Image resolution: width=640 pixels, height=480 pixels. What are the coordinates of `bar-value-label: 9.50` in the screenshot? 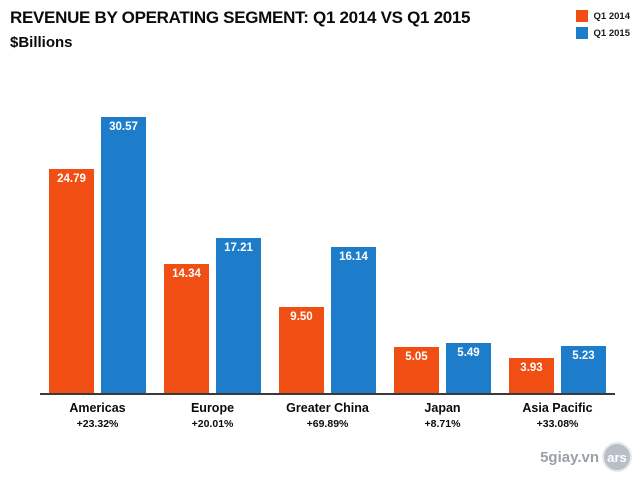 It's located at (301, 317).